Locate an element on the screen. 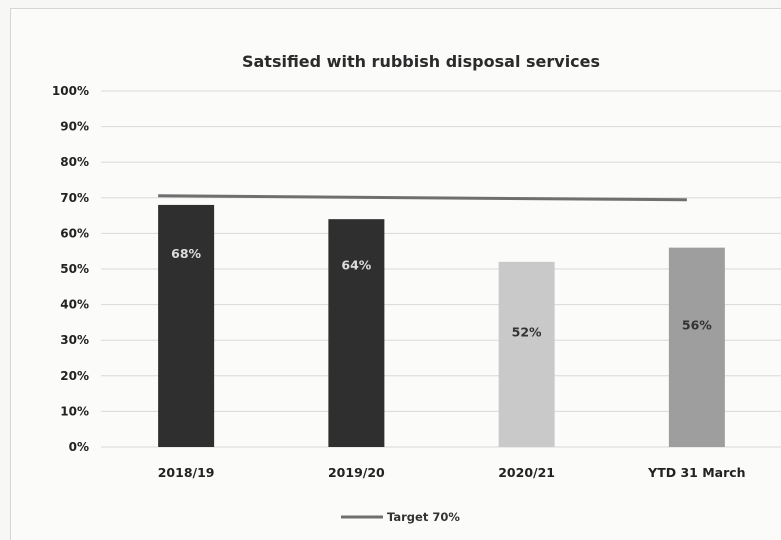 The height and width of the screenshot is (540, 781). legend: Target 70% is located at coordinates (400, 517).